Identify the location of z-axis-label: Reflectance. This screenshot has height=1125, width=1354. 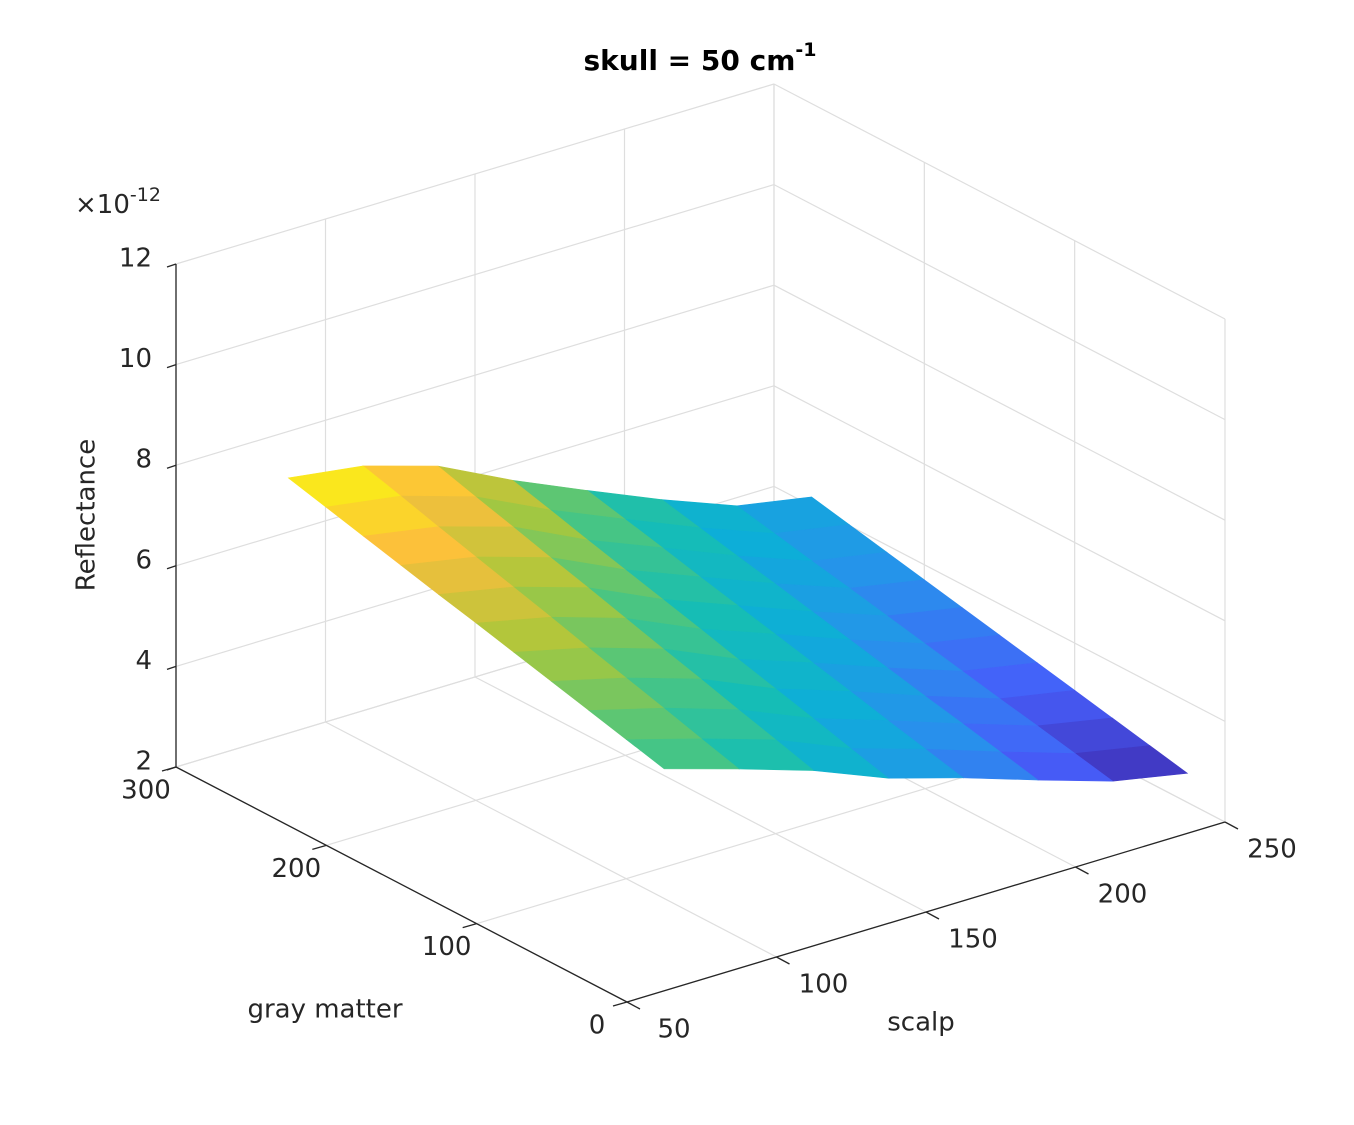
(87, 515).